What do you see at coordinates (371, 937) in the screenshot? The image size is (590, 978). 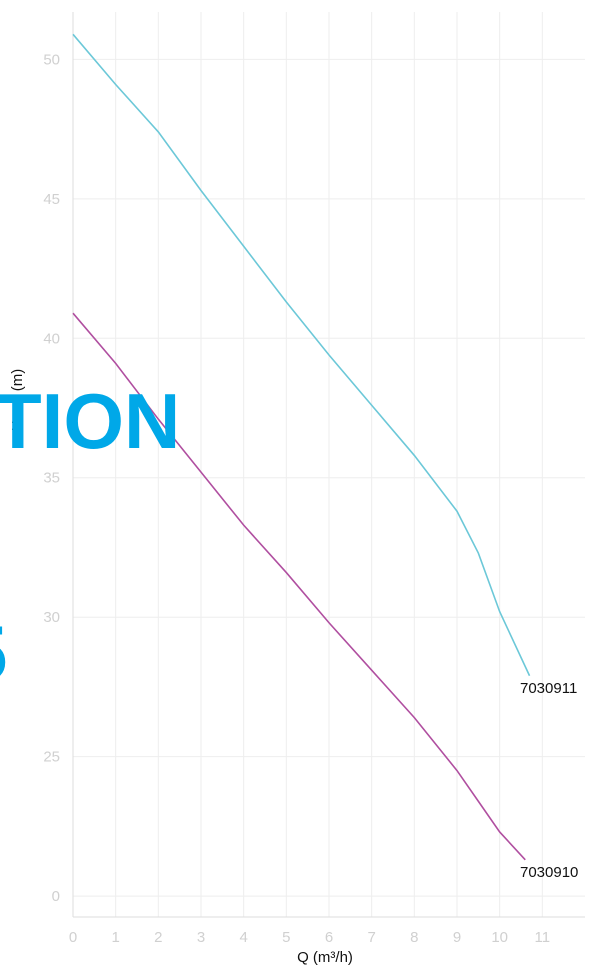 I see `x-tick-label: 7` at bounding box center [371, 937].